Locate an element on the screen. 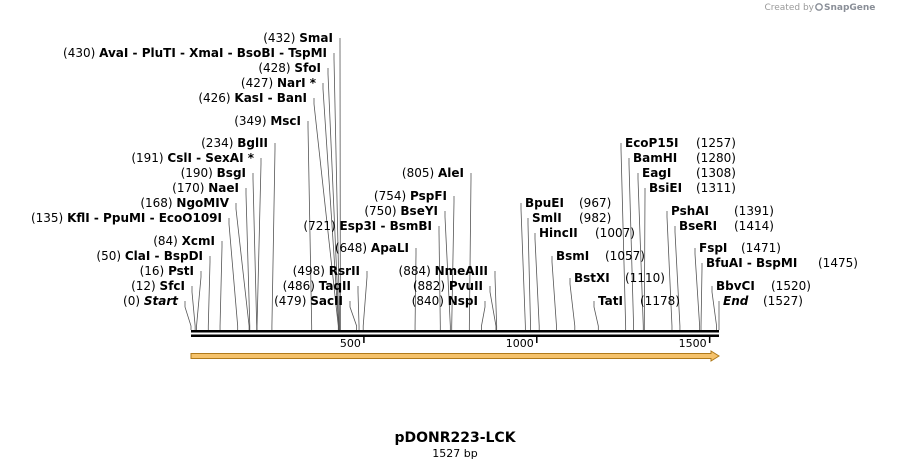  site-position-bsiei: (1311) is located at coordinates (716, 188).